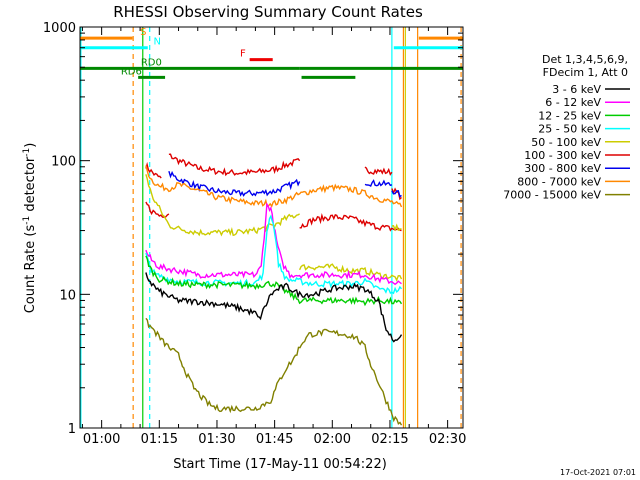 The width and height of the screenshot is (640, 480). I want to click on x-tick-label: 01:45, so click(274, 439).